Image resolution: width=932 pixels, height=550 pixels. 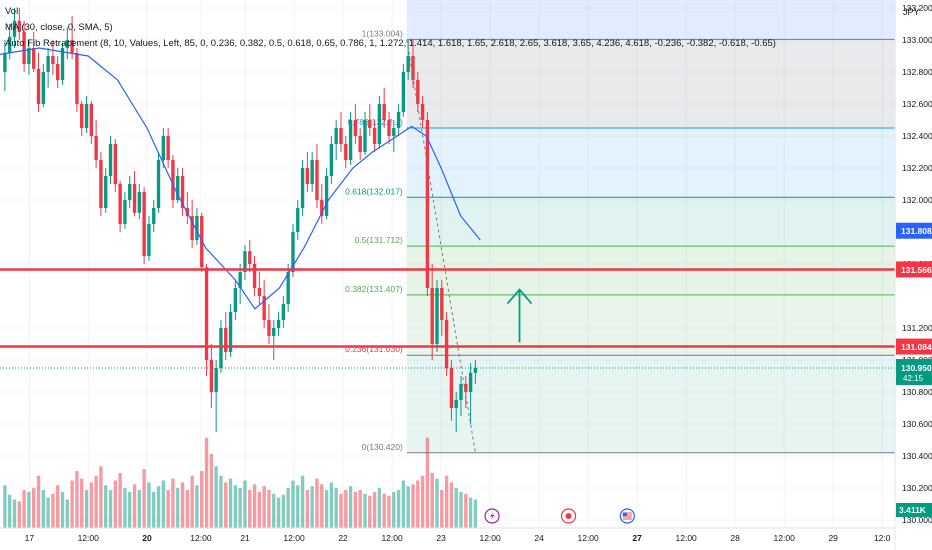 I want to click on economic-events, so click(x=559, y=516).